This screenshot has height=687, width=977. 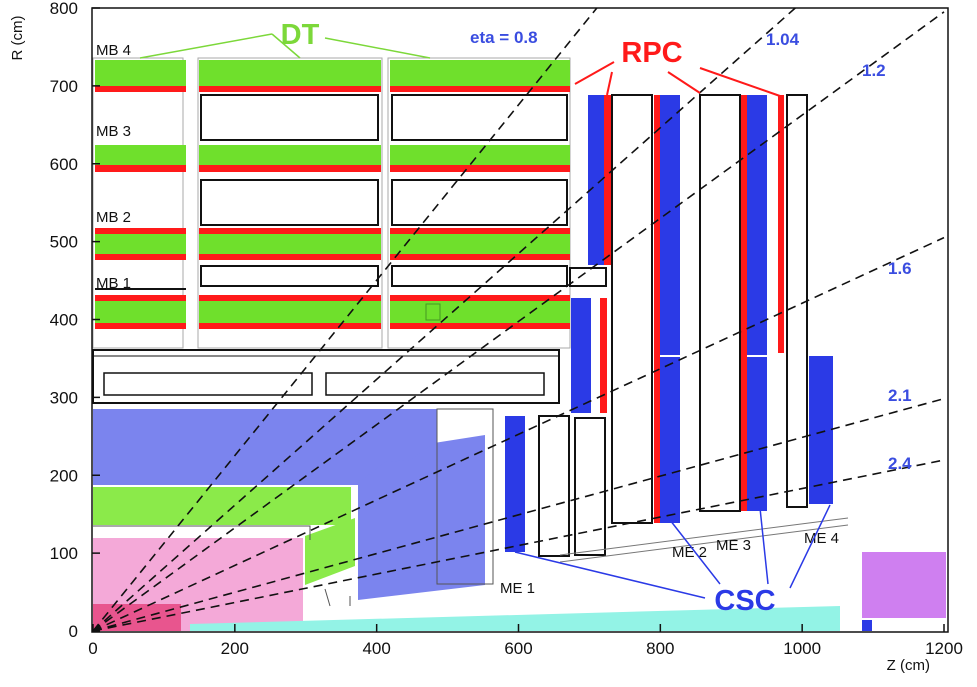 What do you see at coordinates (140, 89) in the screenshot?
I see `rpc-mb4-left` at bounding box center [140, 89].